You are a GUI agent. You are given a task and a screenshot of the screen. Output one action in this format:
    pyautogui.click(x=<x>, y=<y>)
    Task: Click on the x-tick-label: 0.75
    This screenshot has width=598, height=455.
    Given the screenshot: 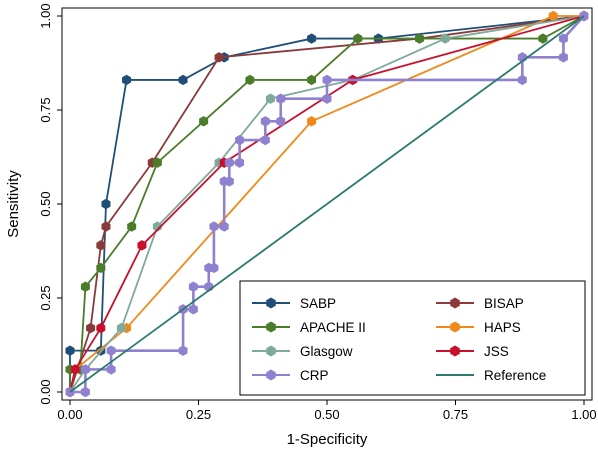 What is the action you would take?
    pyautogui.click(x=455, y=414)
    